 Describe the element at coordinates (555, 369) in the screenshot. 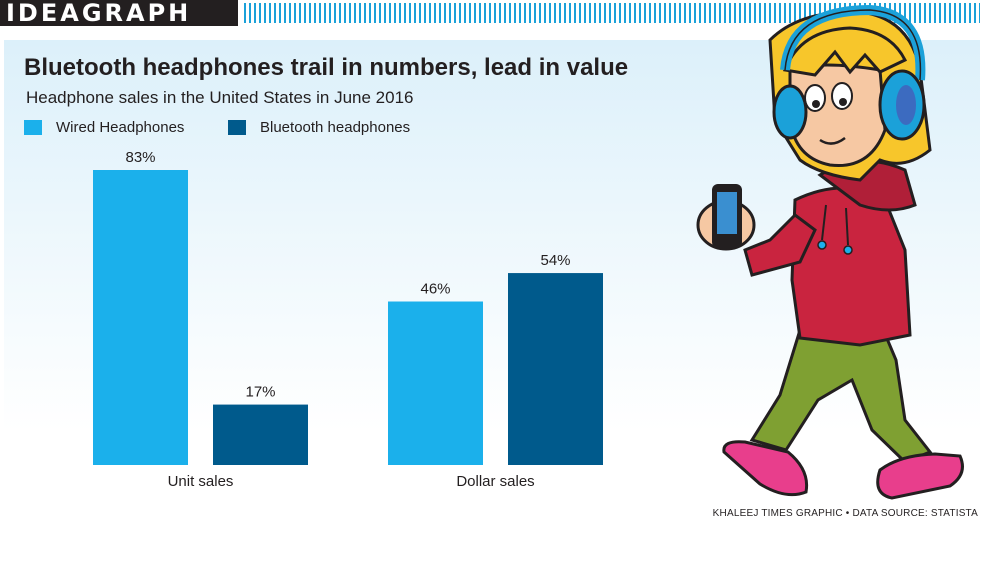

I see `bar-bluetooth-dollar-sales` at that location.